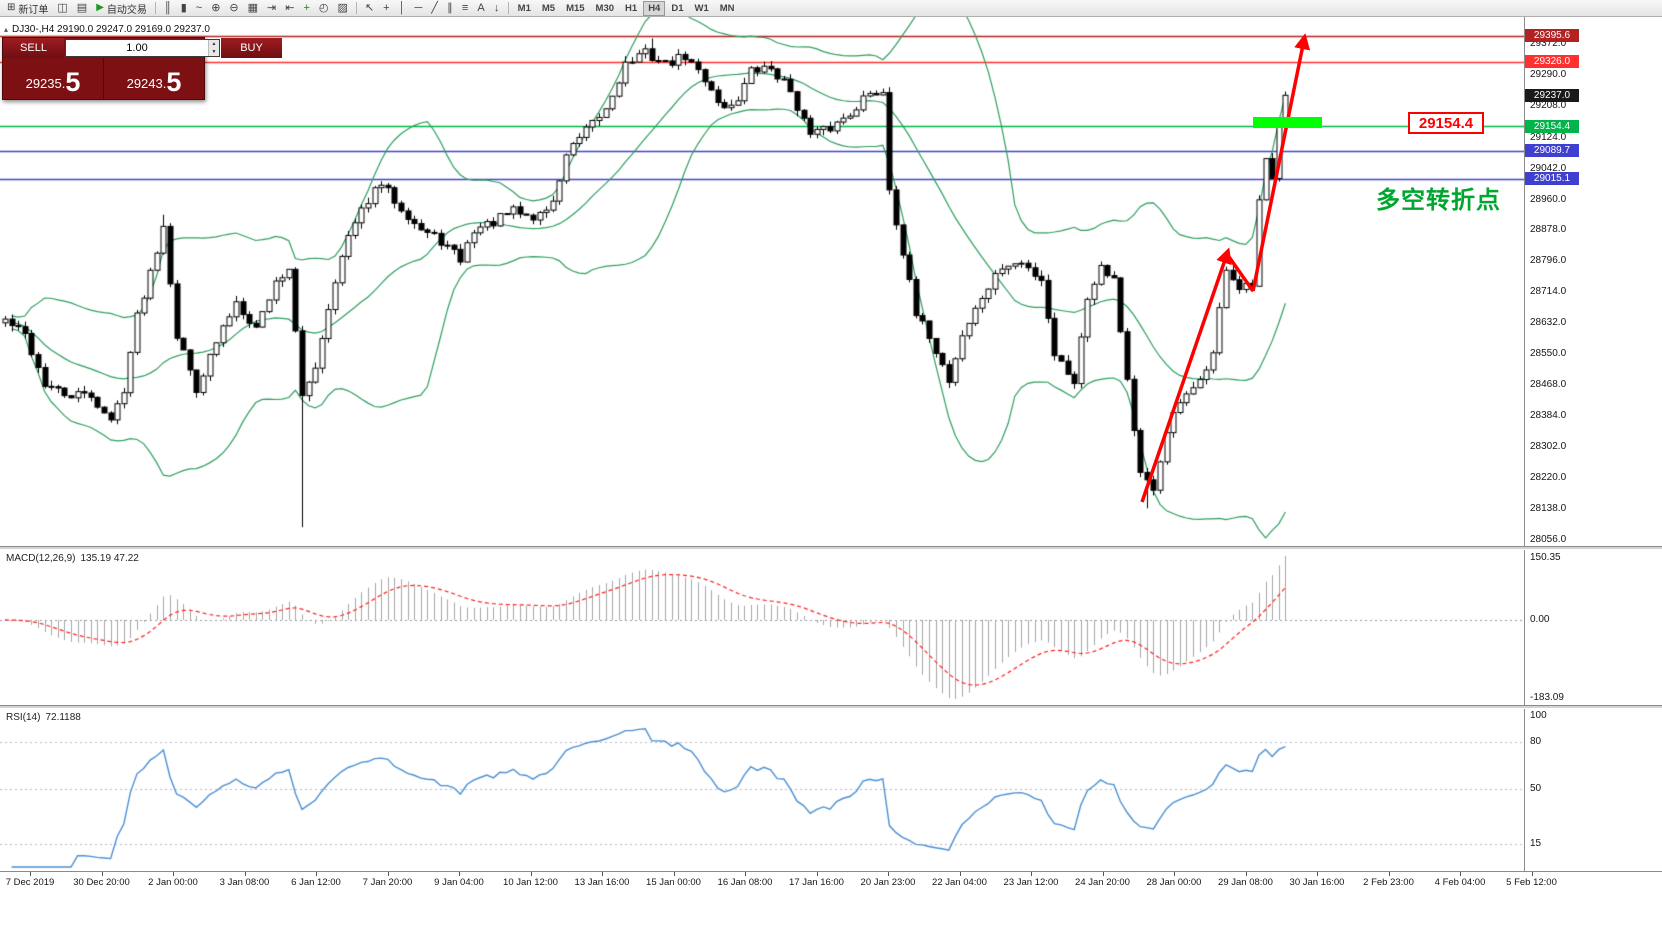 This screenshot has width=1662, height=943. I want to click on buy-button: BUY, so click(251, 48).